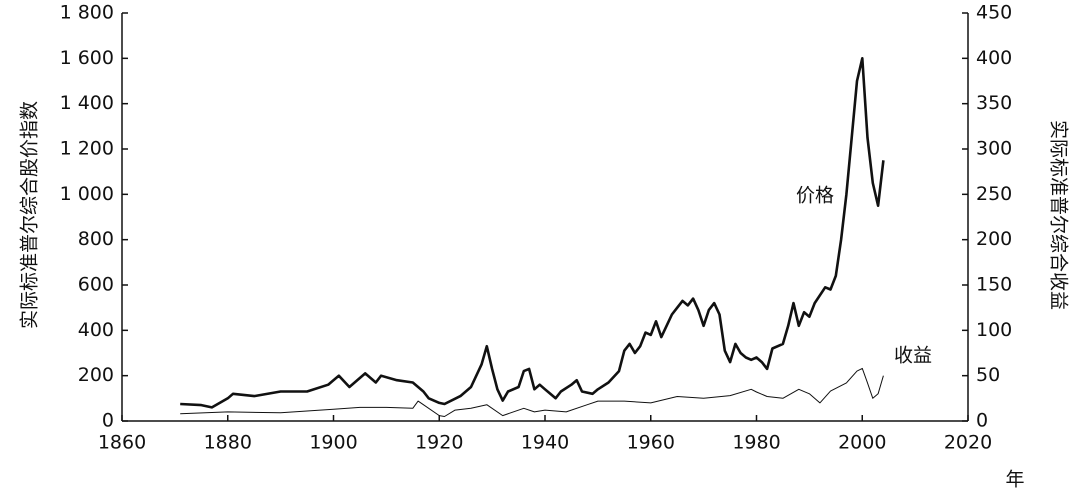 The height and width of the screenshot is (497, 1080). What do you see at coordinates (96, 330) in the screenshot?
I see `y-tick-label: 400` at bounding box center [96, 330].